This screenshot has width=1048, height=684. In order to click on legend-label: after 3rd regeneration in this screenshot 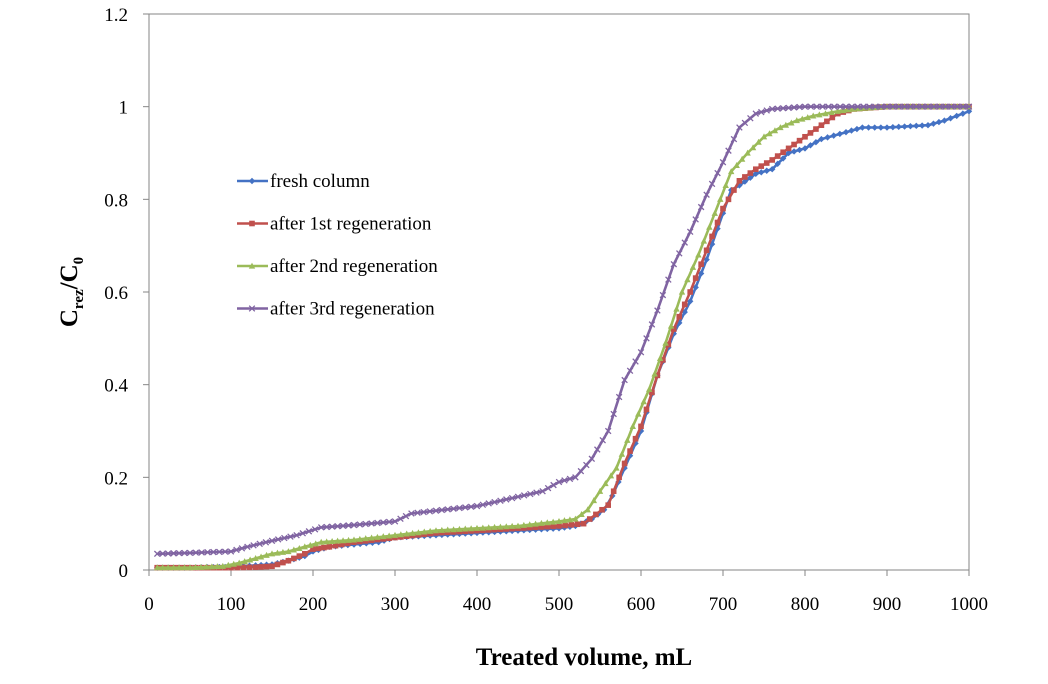, I will do `click(352, 309)`.